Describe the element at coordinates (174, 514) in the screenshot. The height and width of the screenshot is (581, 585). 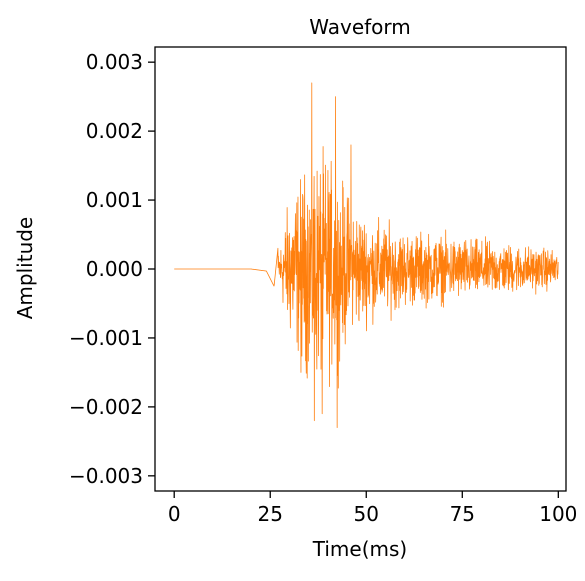
I see `x-tick-label: 0` at that location.